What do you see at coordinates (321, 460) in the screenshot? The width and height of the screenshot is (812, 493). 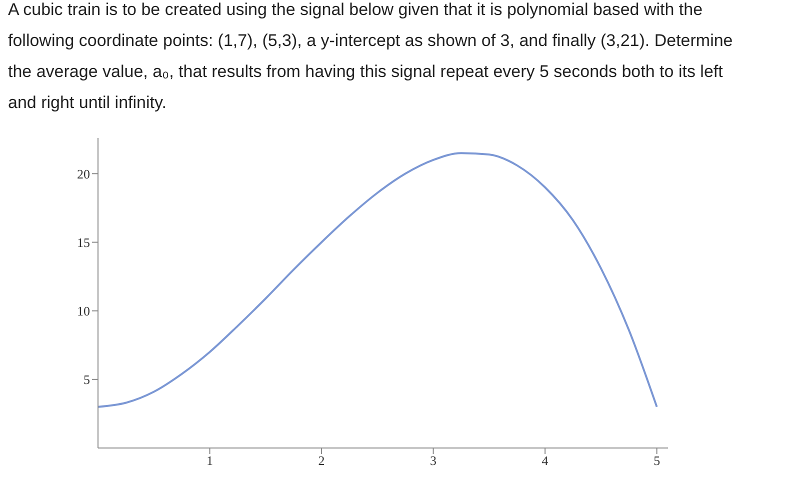 I see `x-tick-label: 2` at bounding box center [321, 460].